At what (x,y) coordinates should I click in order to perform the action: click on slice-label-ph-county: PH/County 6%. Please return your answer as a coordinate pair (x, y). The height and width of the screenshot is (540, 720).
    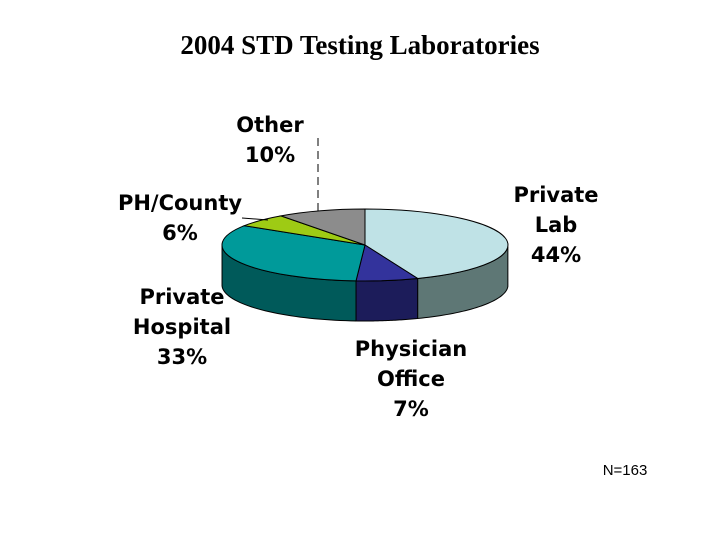
    Looking at the image, I should click on (180, 218).